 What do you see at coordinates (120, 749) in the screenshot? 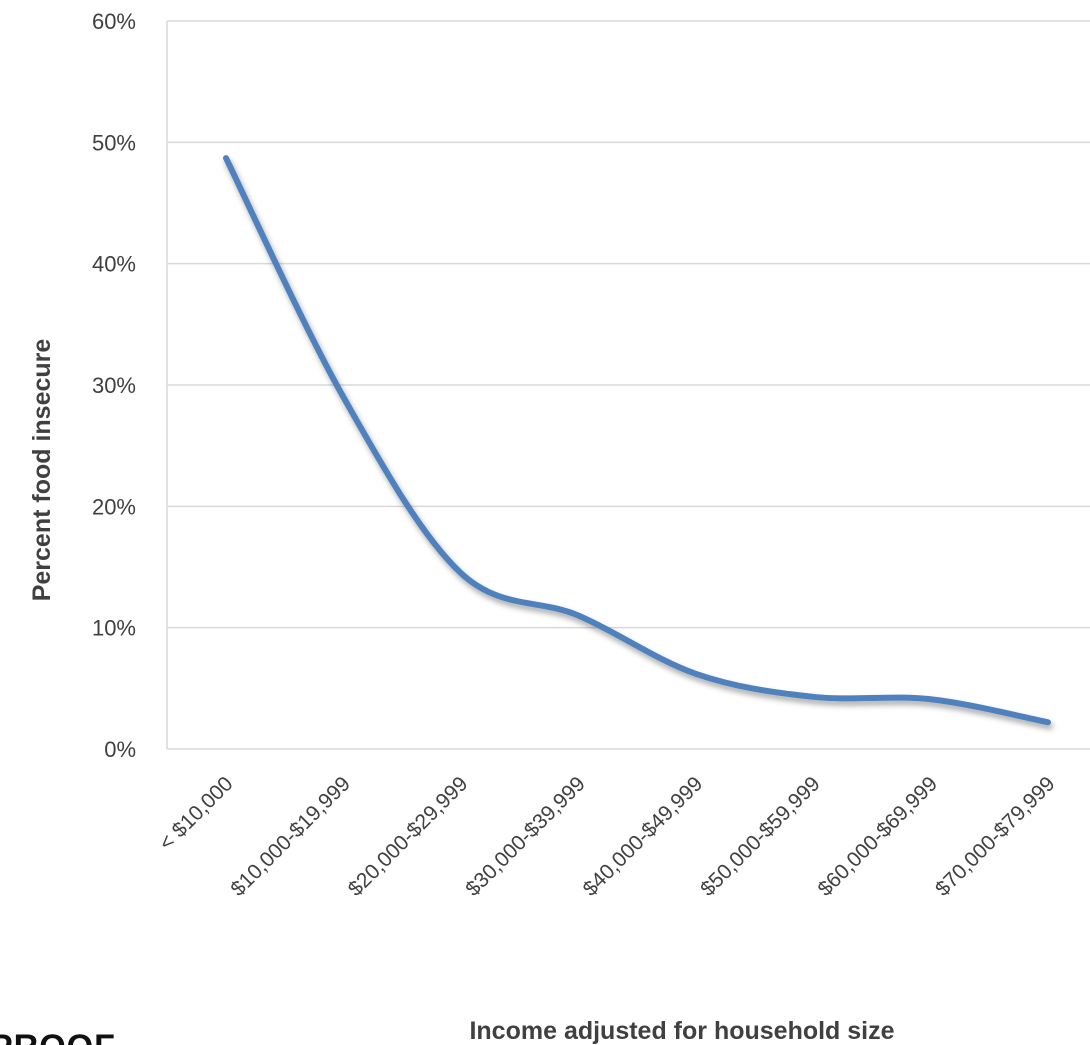
I see `y-tick-label: 0%` at bounding box center [120, 749].